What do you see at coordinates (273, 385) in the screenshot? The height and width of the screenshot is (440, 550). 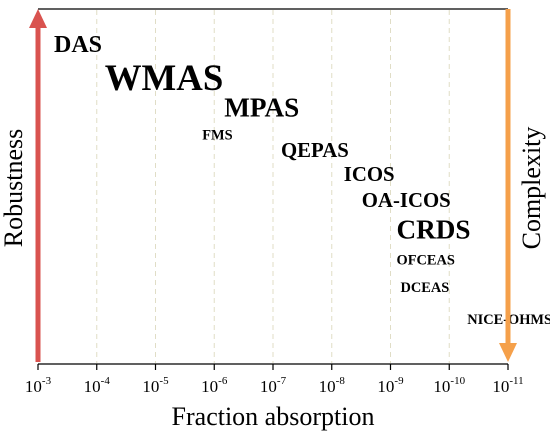 I see `x-tick-label: 10⁻⁷` at bounding box center [273, 385].